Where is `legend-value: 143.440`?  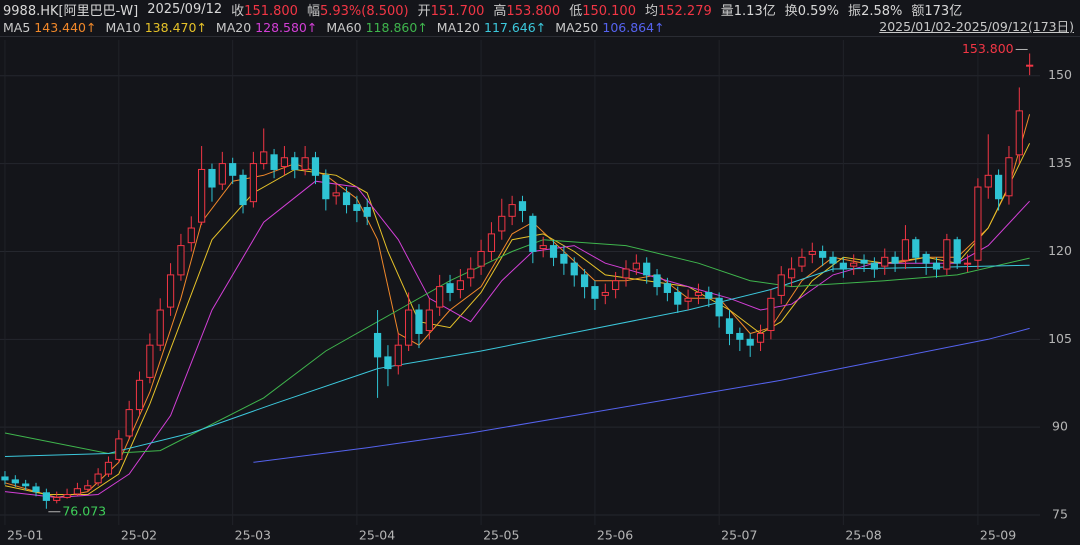 legend-value: 143.440 is located at coordinates (60, 27).